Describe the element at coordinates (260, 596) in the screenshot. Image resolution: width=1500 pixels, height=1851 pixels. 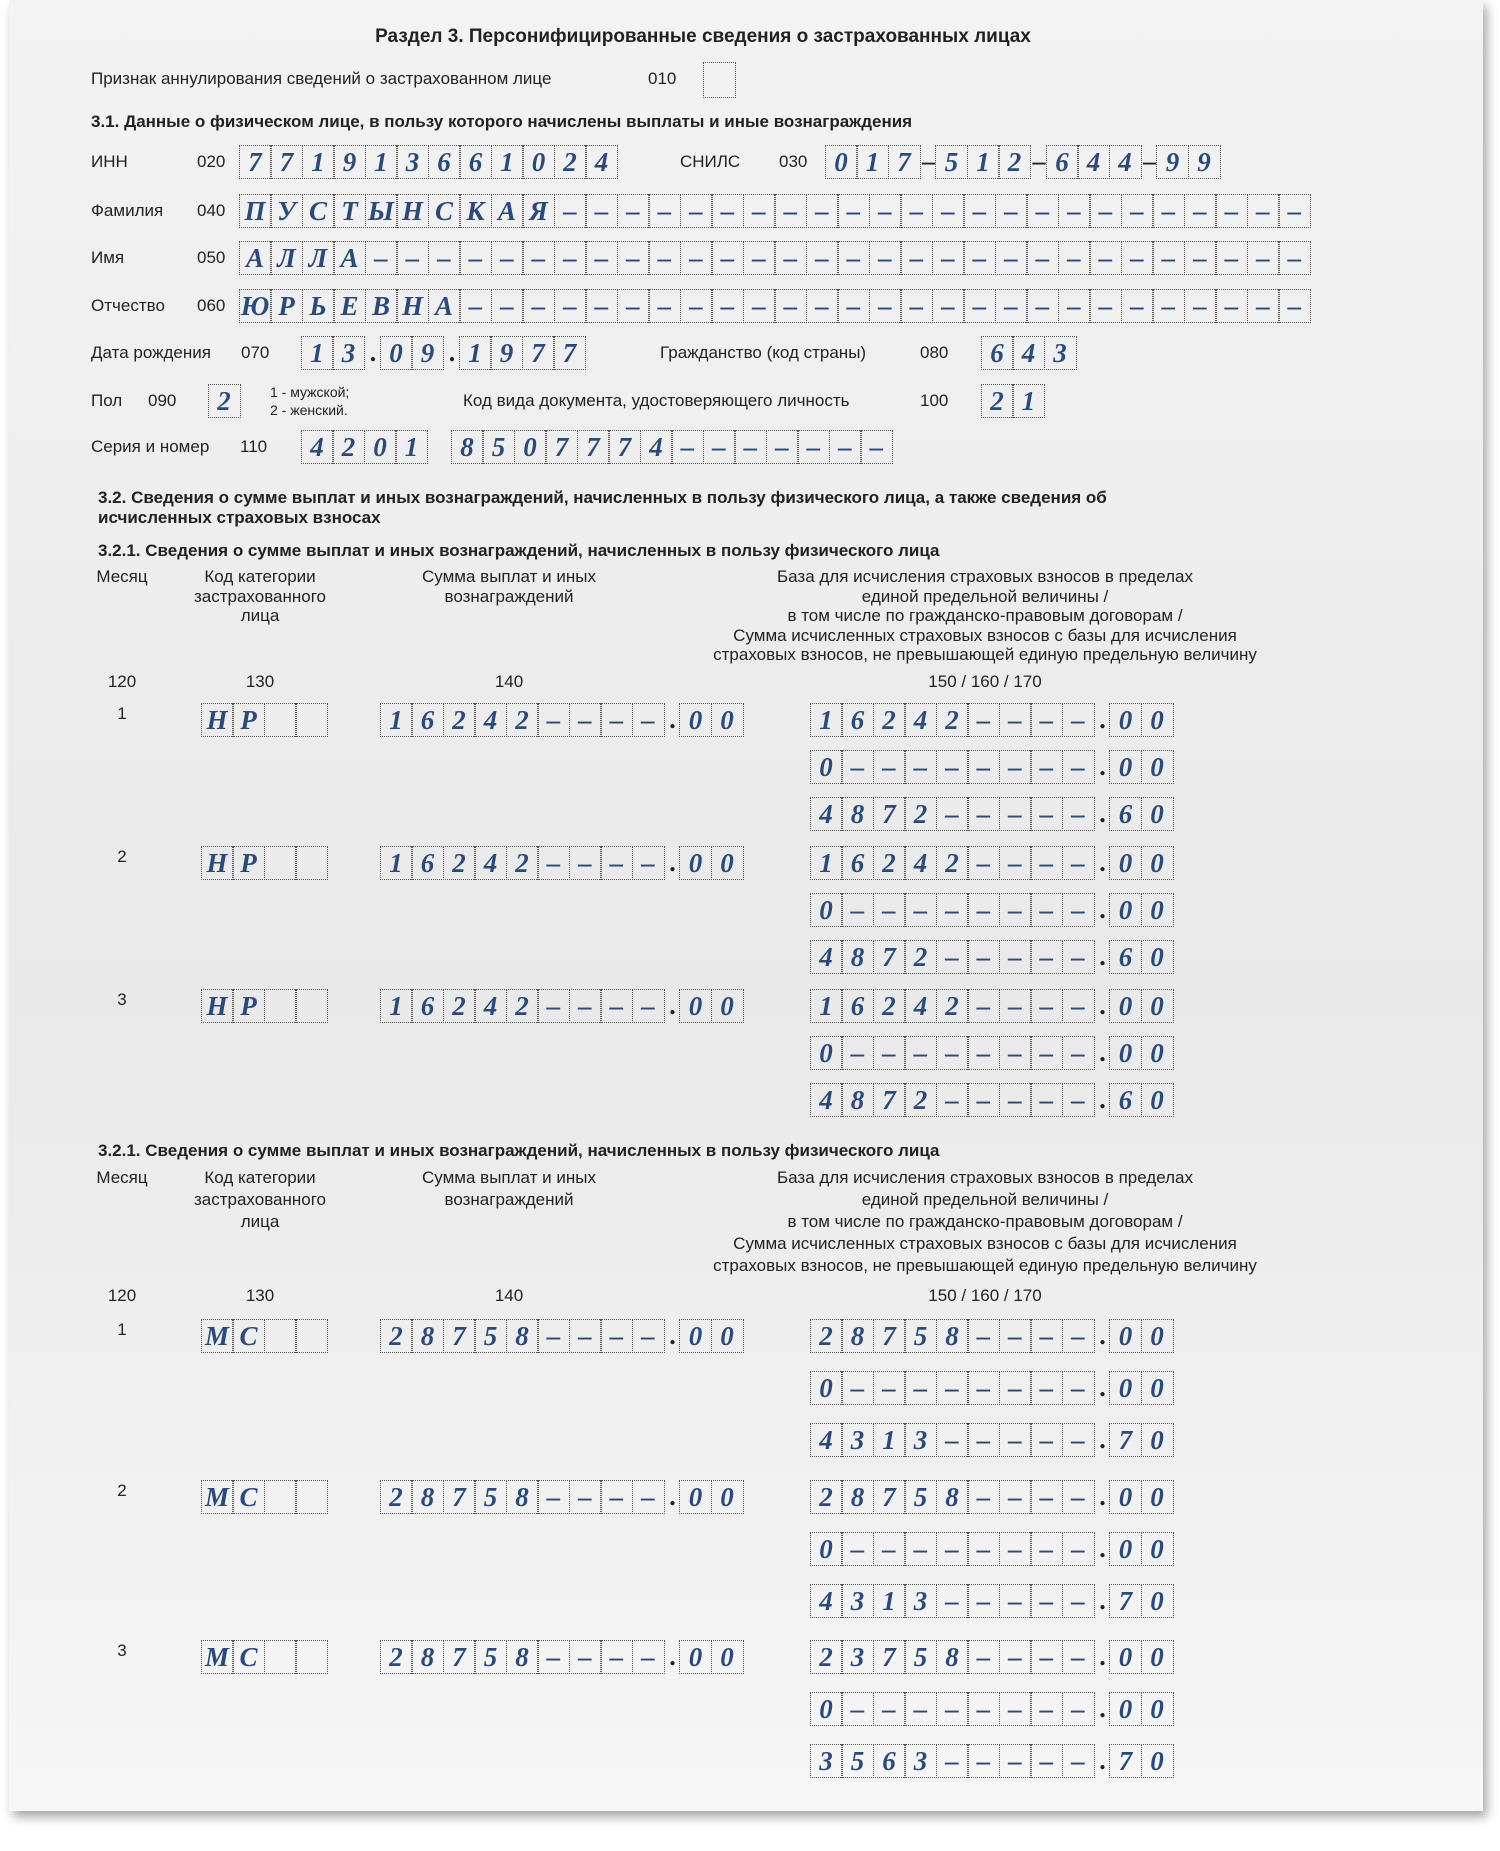
I see `column-title: застрахованного` at that location.